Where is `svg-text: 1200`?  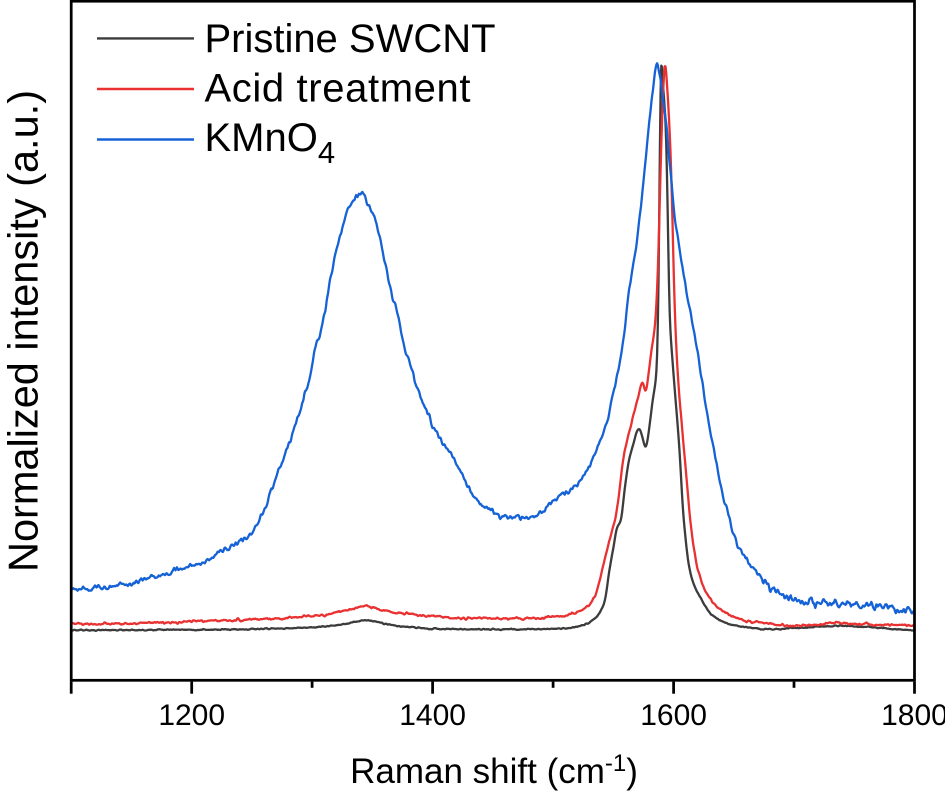
svg-text: 1200 is located at coordinates (191, 715).